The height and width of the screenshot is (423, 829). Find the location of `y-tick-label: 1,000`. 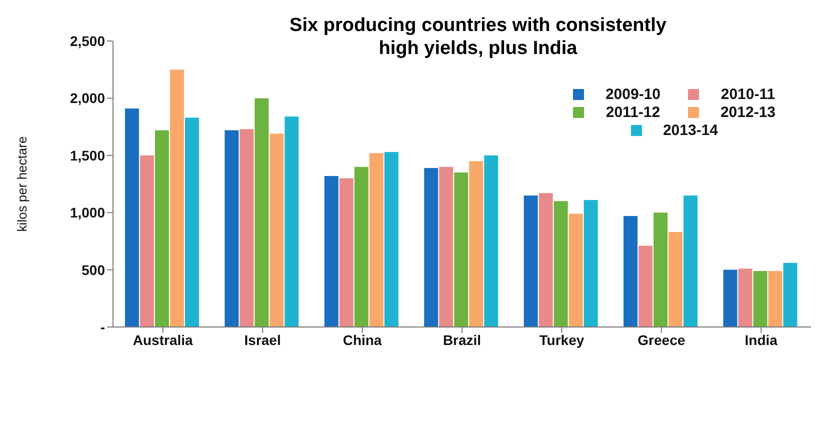

y-tick-label: 1,000 is located at coordinates (88, 212).